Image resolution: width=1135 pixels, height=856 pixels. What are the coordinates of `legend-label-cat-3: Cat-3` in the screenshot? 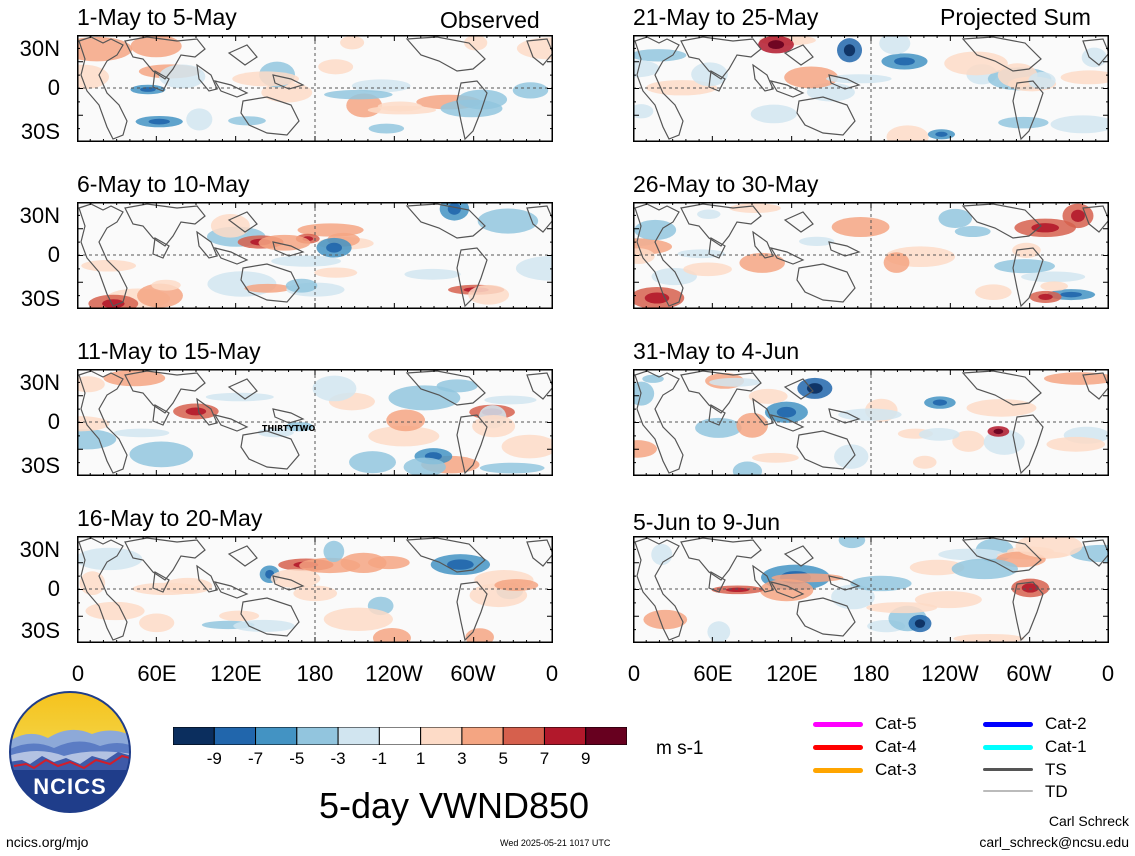 It's located at (896, 769).